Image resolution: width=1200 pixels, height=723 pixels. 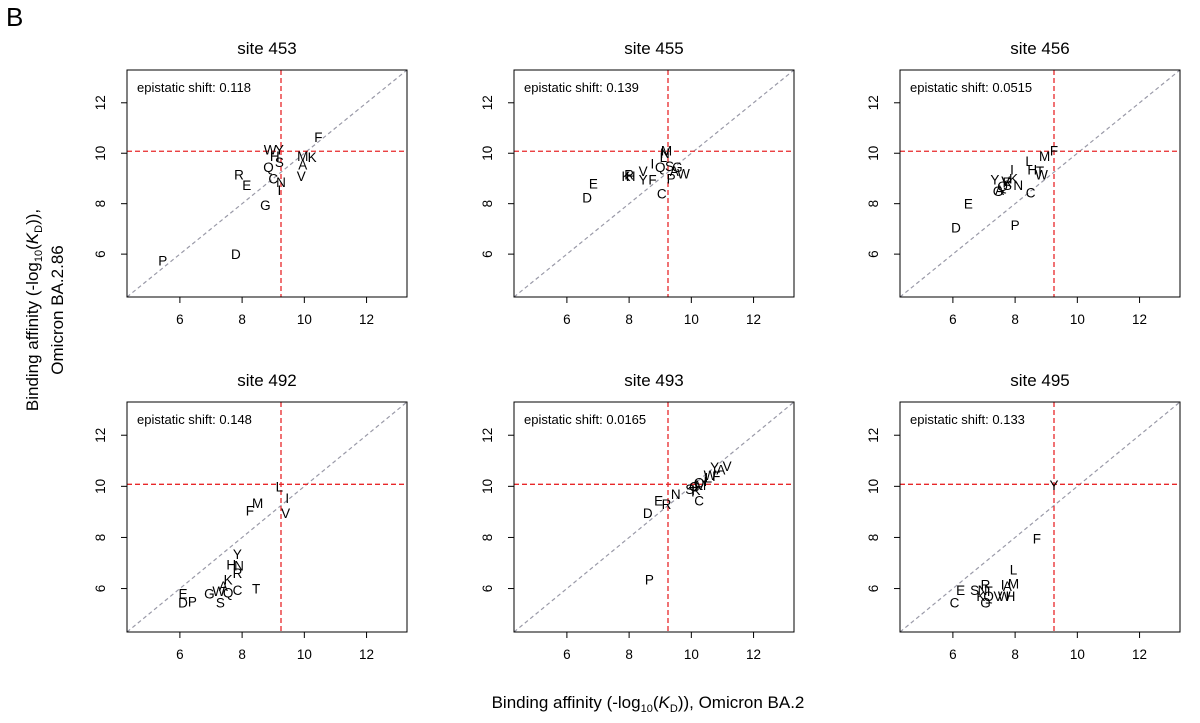 I want to click on data-point: H, so click(x=231, y=564).